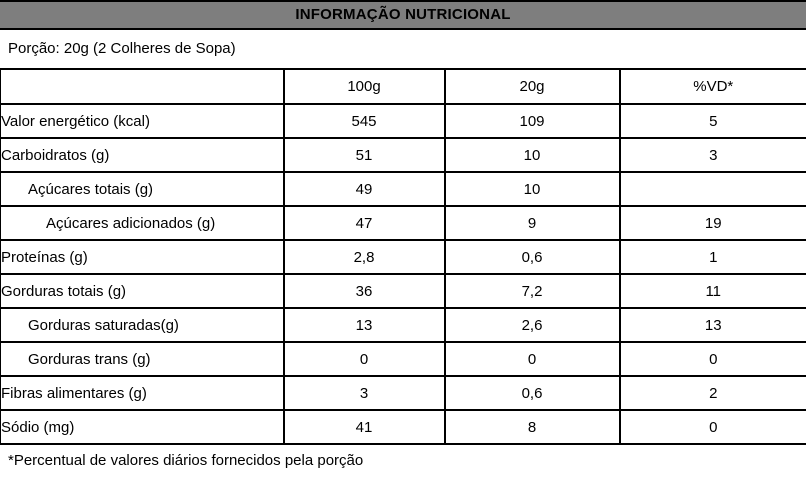  I want to click on table-row: Valor energético (kcal) 545 109 5, so click(403, 121).